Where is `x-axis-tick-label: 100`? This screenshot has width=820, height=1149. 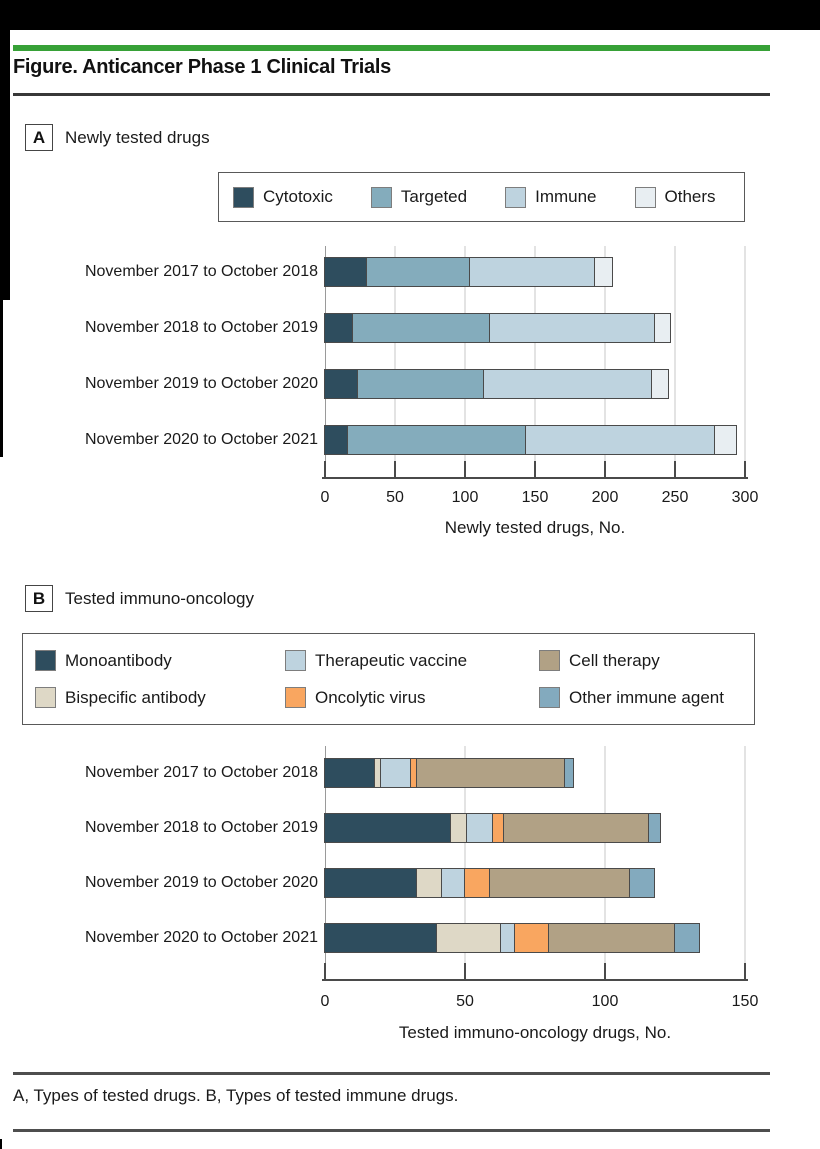
x-axis-tick-label: 100 is located at coordinates (605, 1001).